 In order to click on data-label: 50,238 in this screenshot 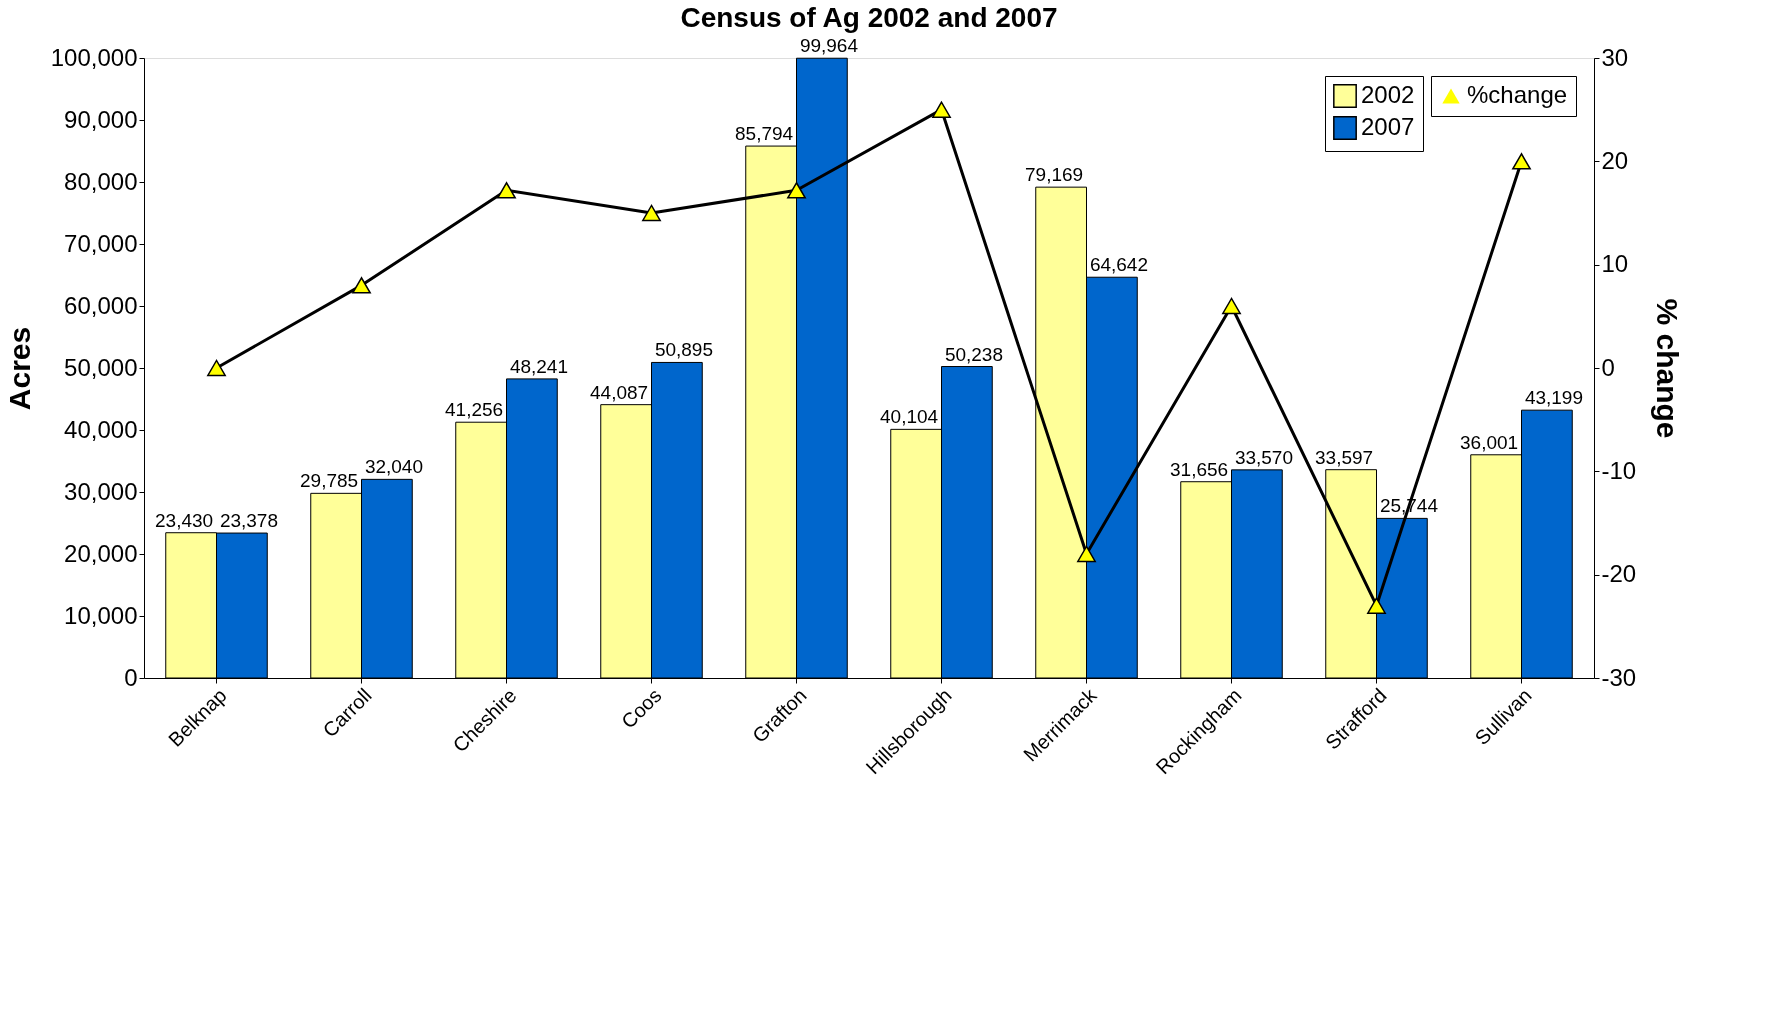, I will do `click(973, 354)`.